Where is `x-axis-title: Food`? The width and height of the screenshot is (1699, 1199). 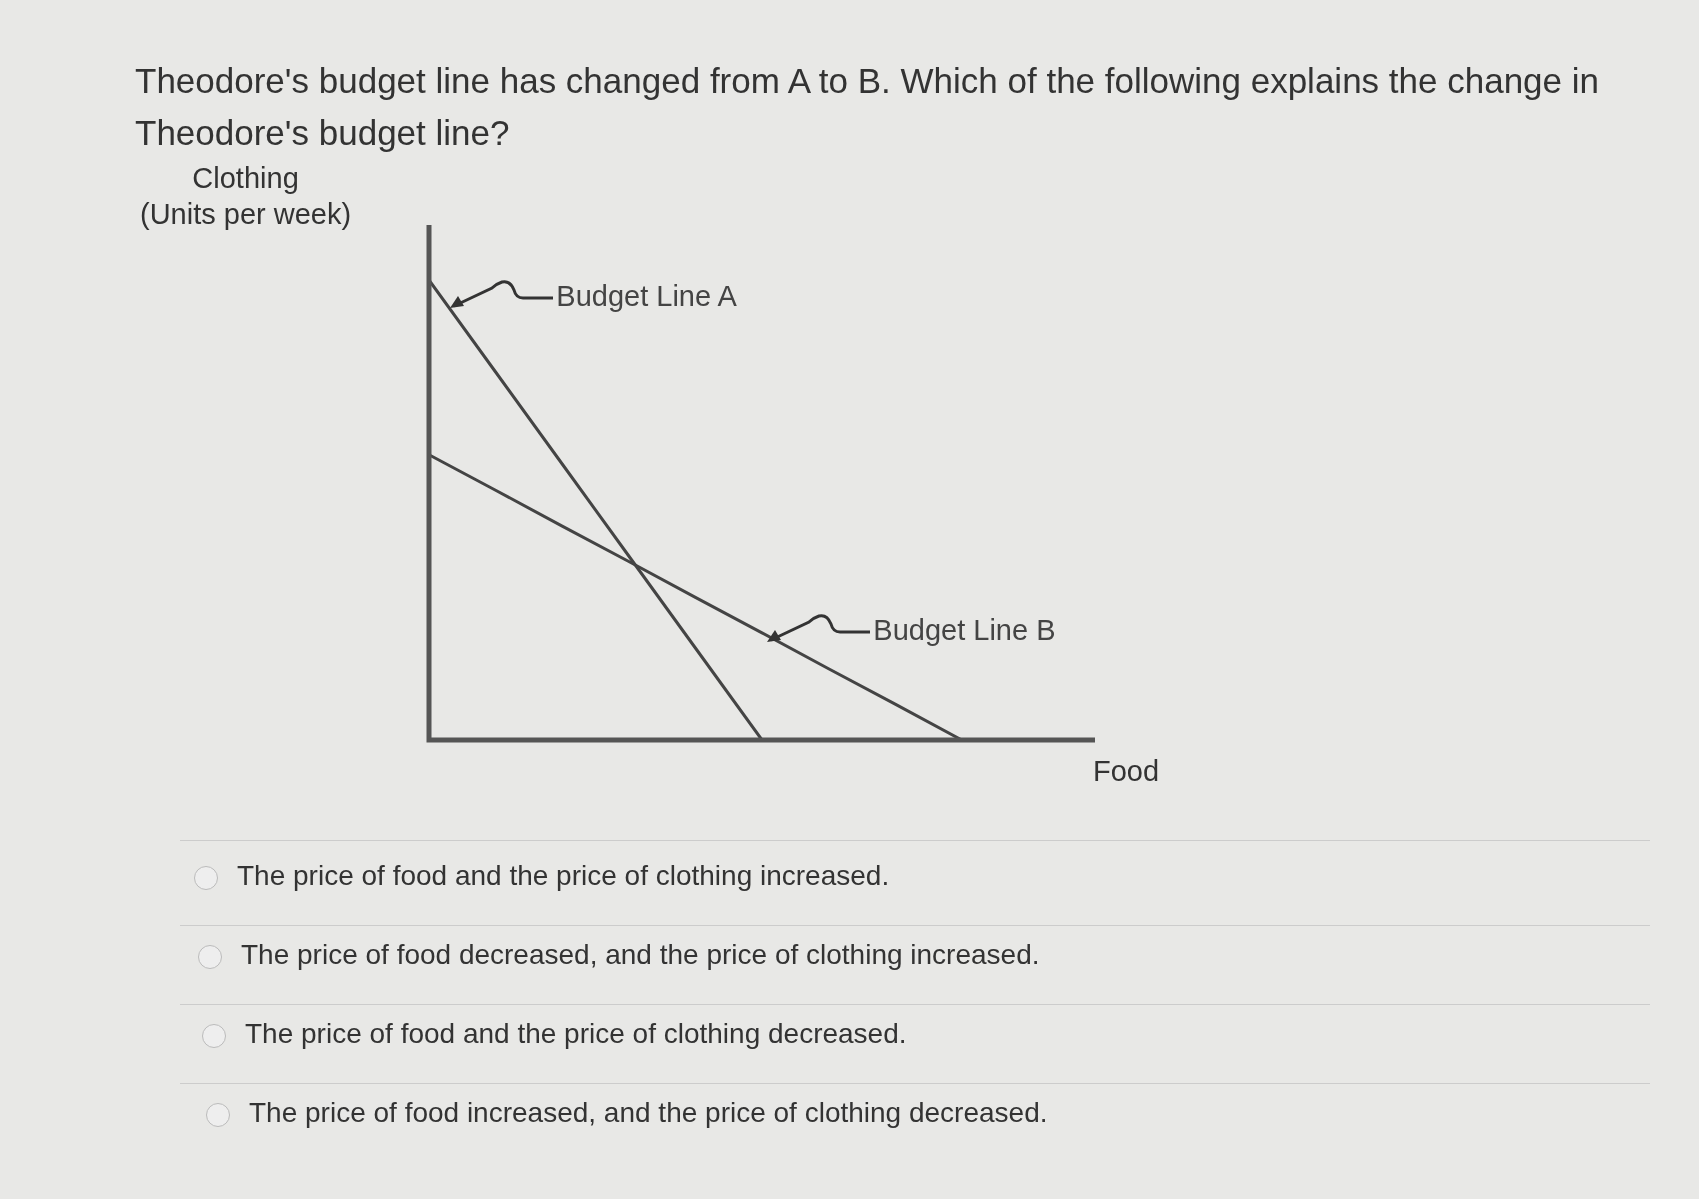 x-axis-title: Food is located at coordinates (1126, 771).